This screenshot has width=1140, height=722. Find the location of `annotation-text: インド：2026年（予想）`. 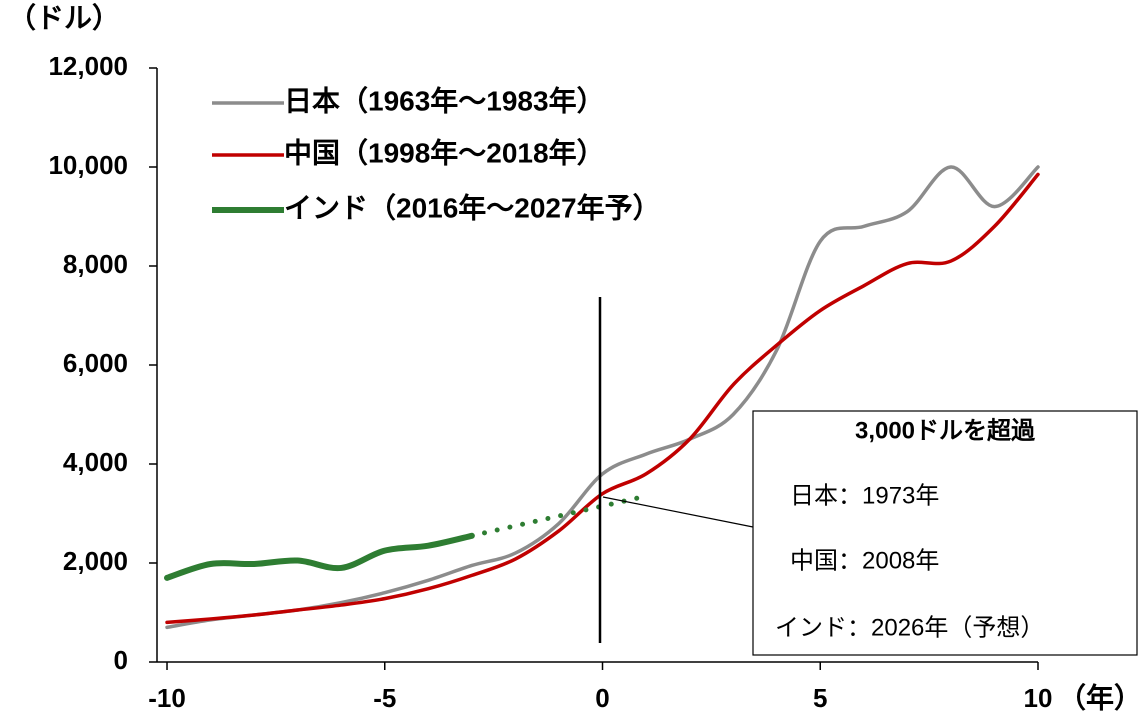

annotation-text: インド：2026年（予想） is located at coordinates (909, 627).